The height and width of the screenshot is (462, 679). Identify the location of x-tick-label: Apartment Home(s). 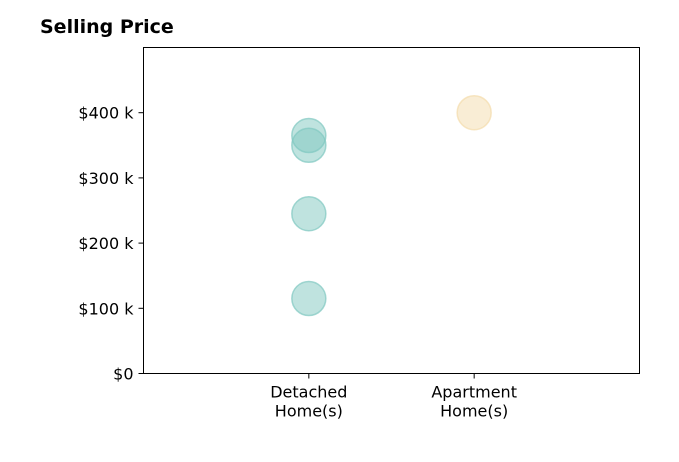
(474, 402).